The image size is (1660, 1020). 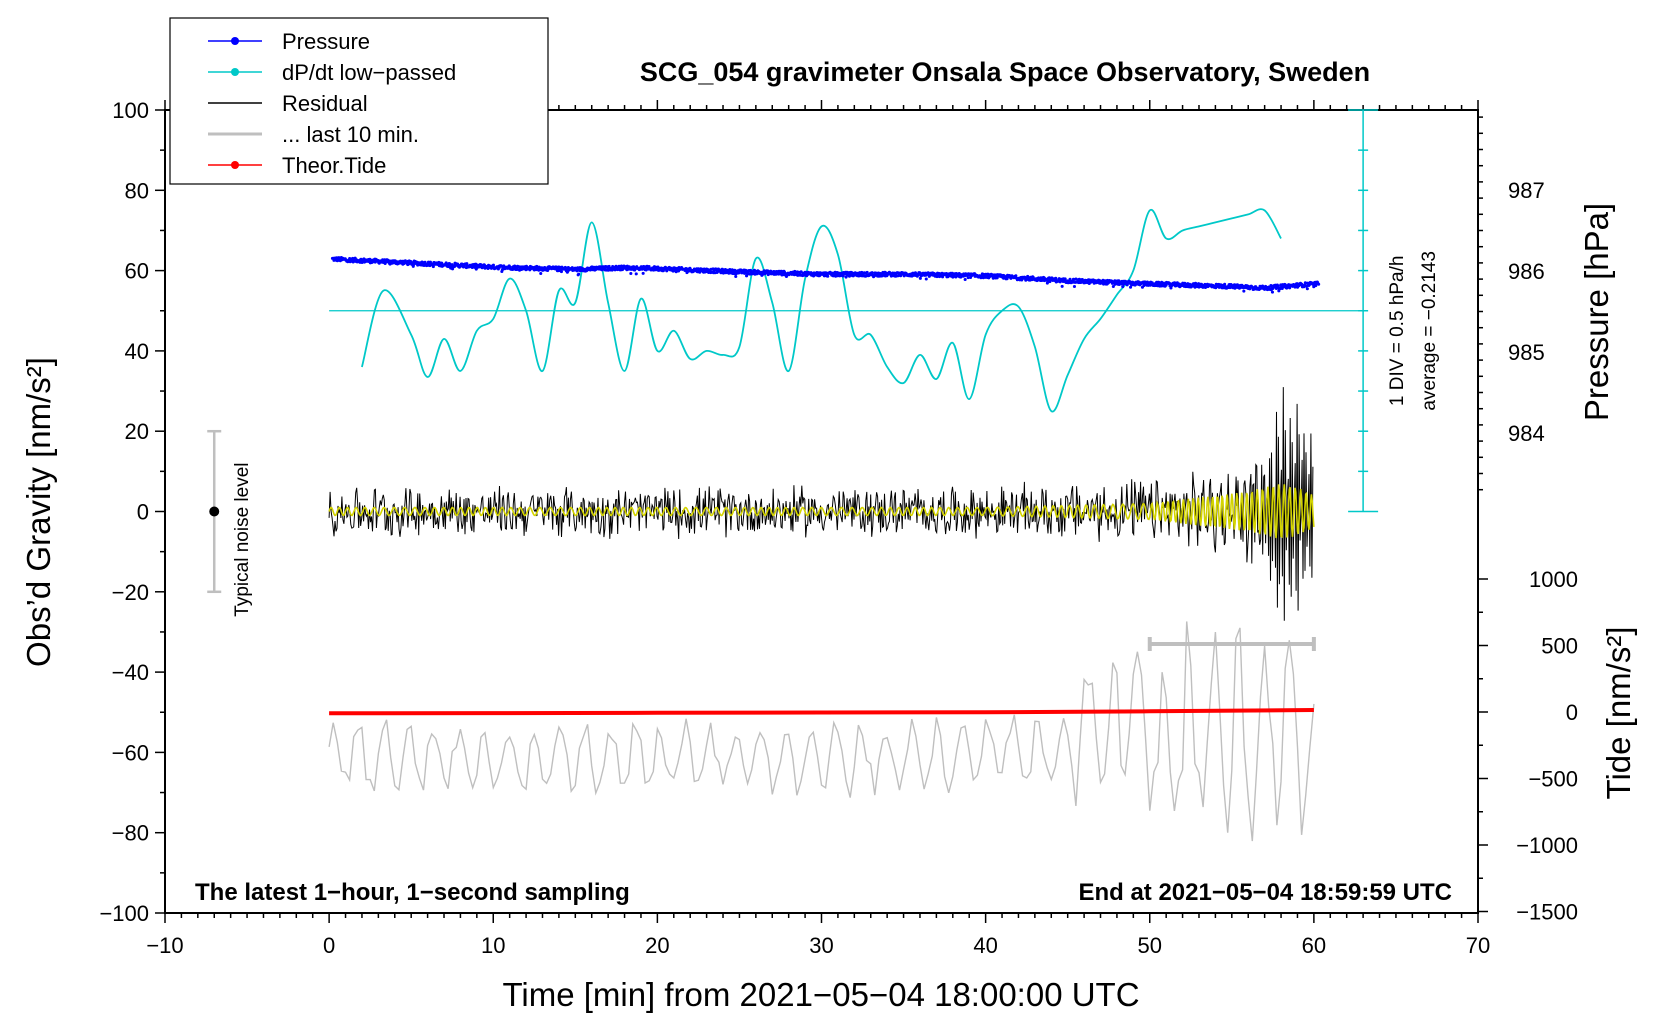 What do you see at coordinates (326, 41) in the screenshot?
I see `legend-label: Pressure` at bounding box center [326, 41].